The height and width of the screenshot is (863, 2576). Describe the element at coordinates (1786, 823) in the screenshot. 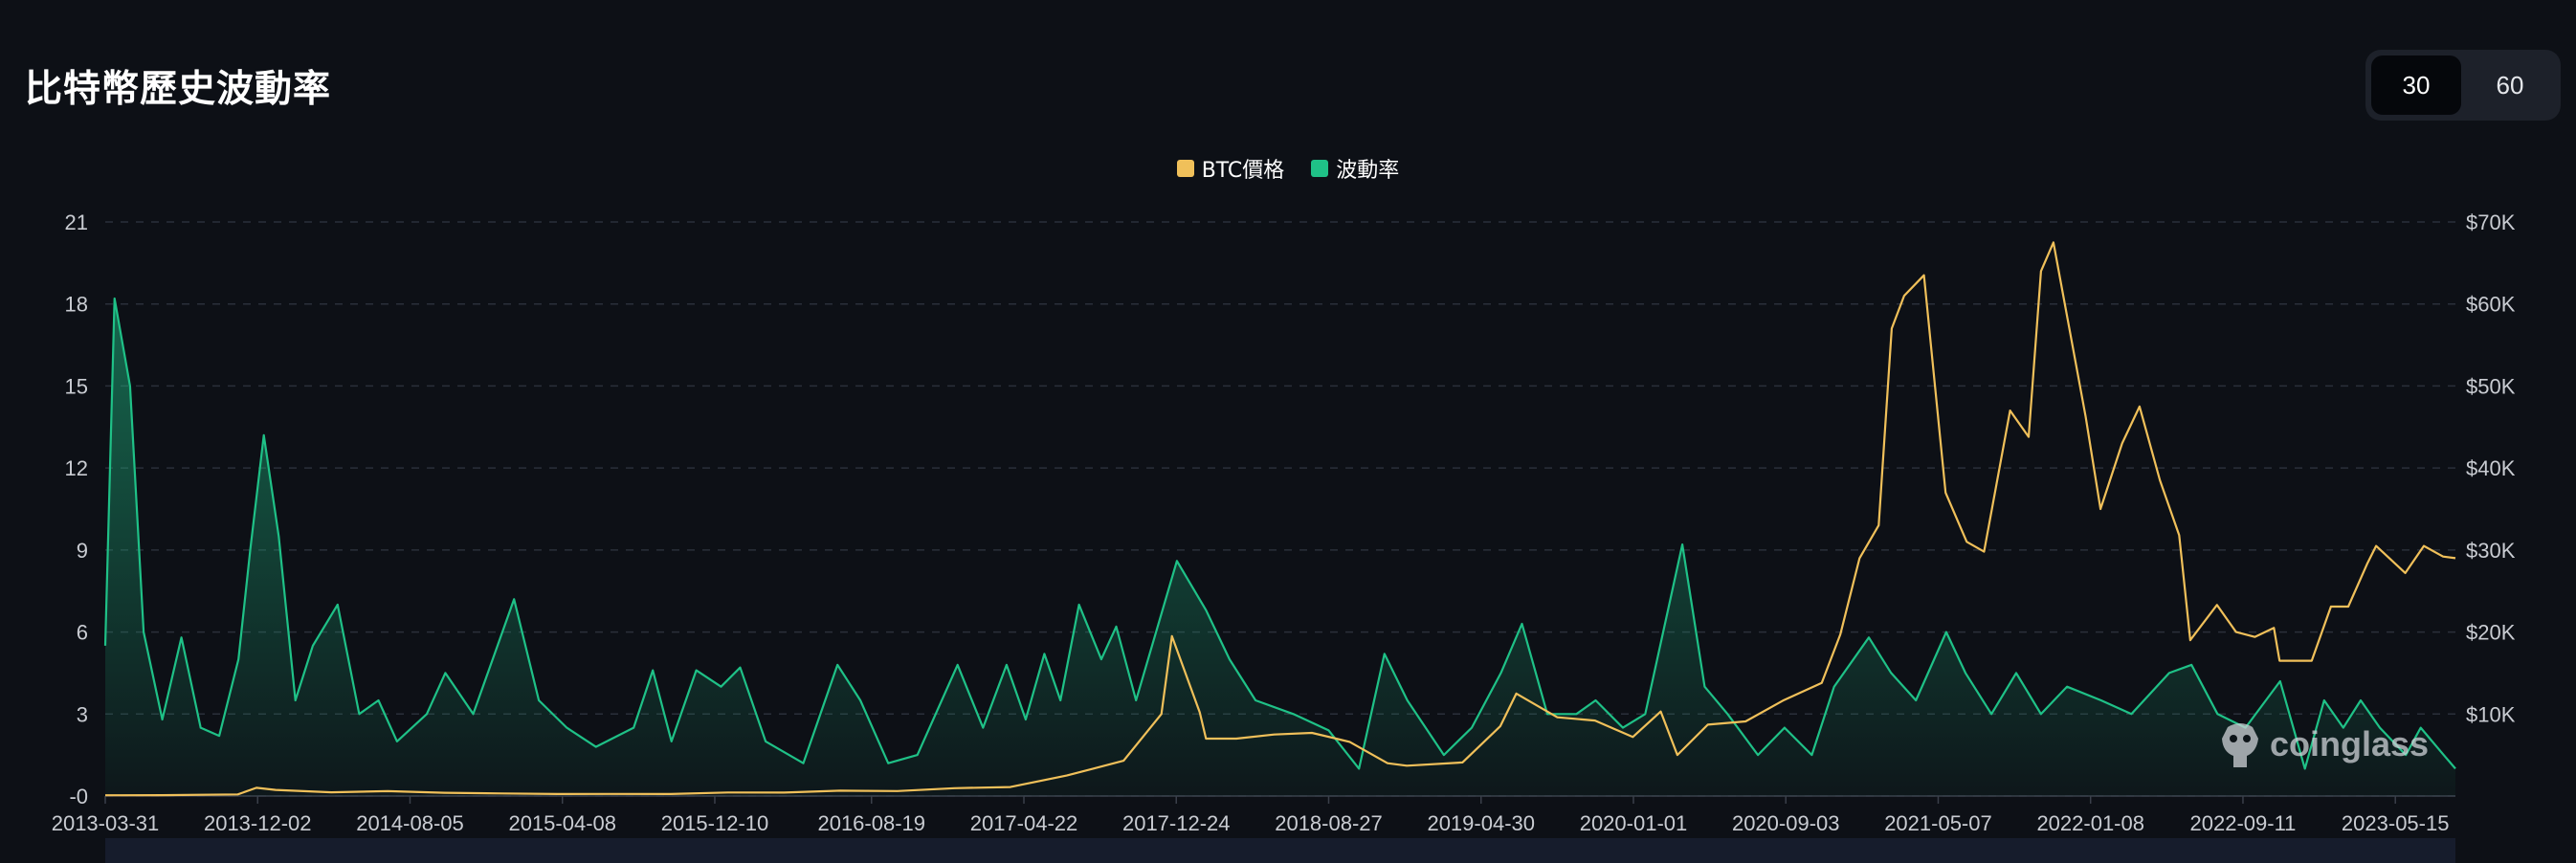

I see `x-tick-label: 2020-09-03` at that location.